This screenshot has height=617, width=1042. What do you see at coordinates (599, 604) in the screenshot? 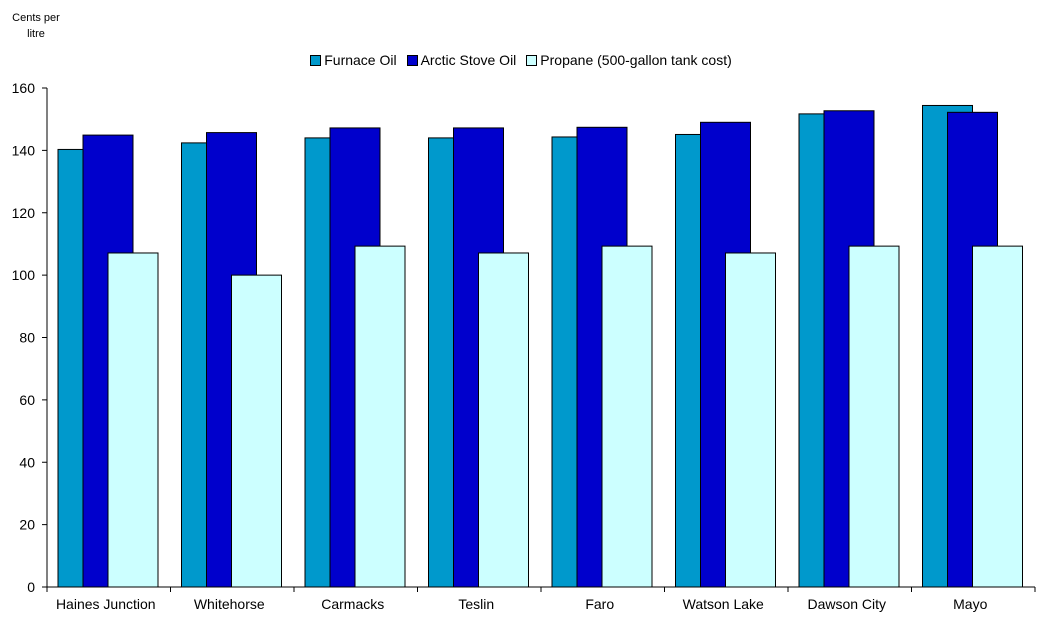
I see `x-tick-label: Faro` at bounding box center [599, 604].